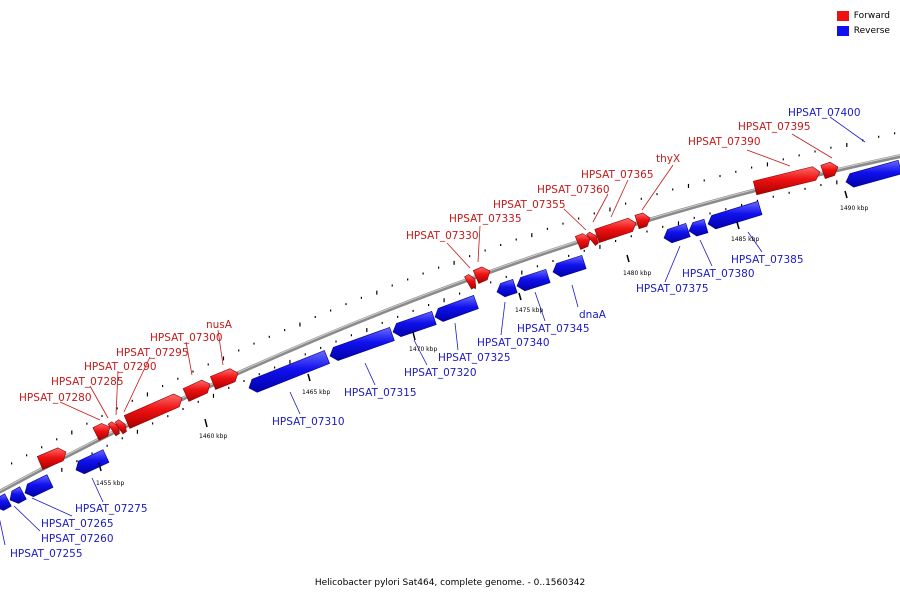 The image size is (900, 600). What do you see at coordinates (513, 343) in the screenshot?
I see `gene-label: HPSAT_07340` at bounding box center [513, 343].